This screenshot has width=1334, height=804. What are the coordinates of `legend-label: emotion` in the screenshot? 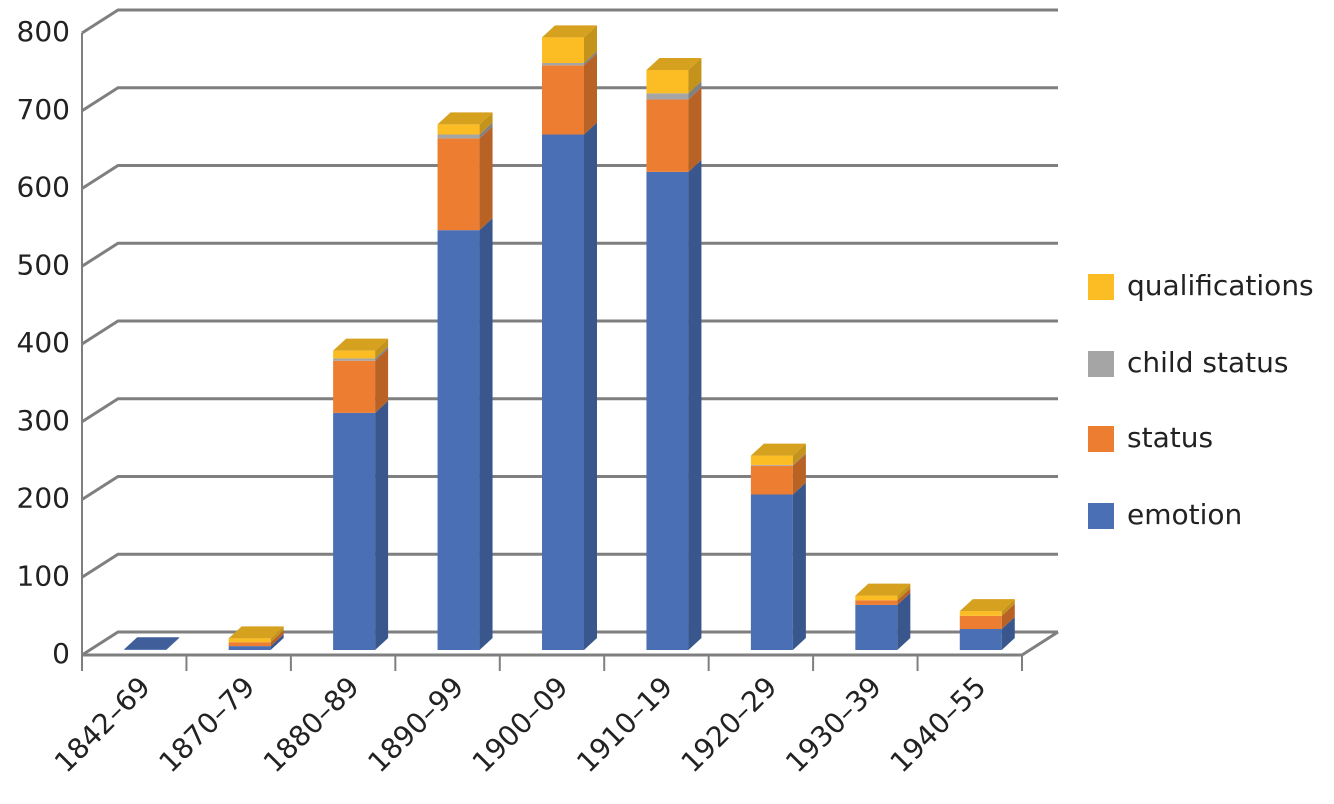 It's located at (1184, 514).